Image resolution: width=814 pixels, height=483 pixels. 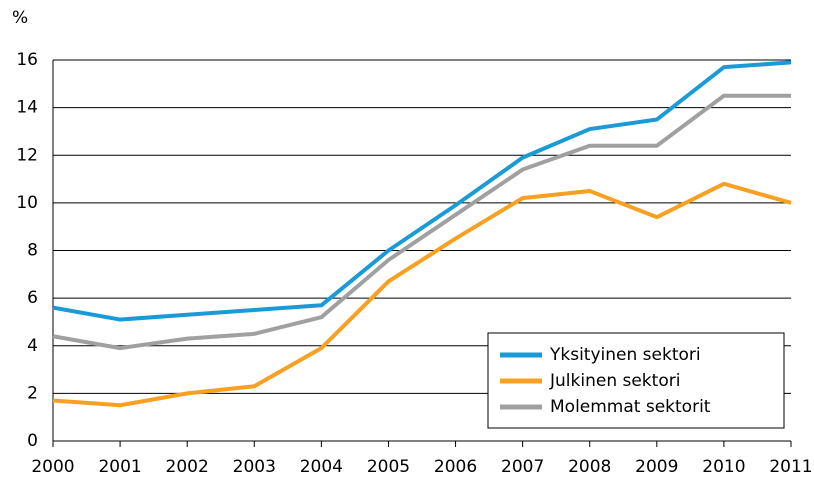 I want to click on x-tick-label: 2002, so click(x=187, y=467).